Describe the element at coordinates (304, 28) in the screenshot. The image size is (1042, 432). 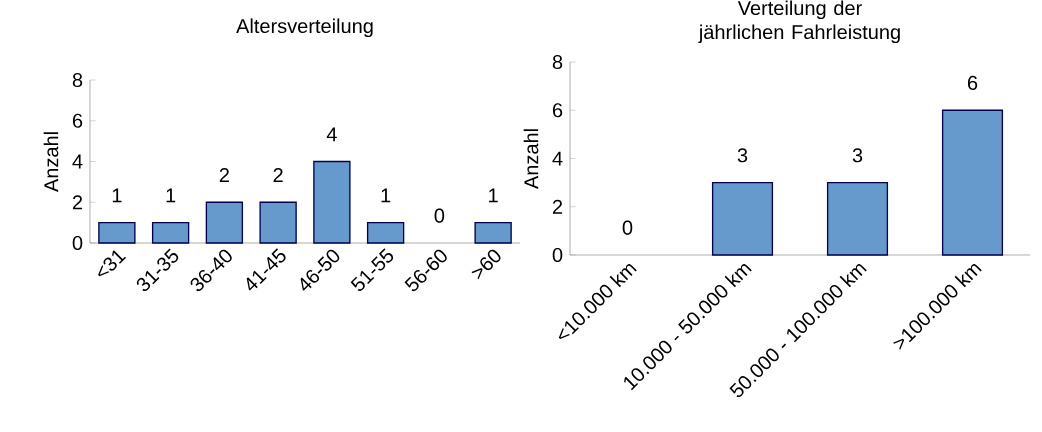
I see `chart-title: Altersverteilung` at that location.